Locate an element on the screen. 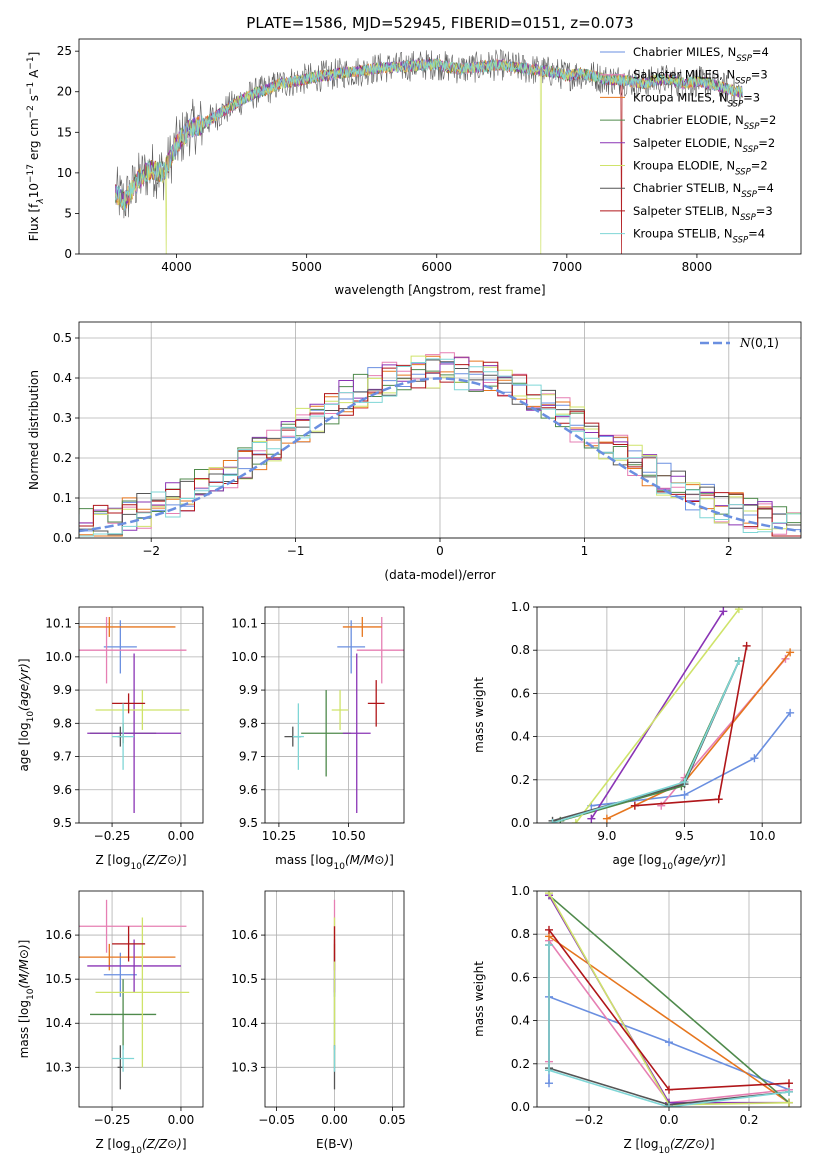  y-tick-label: 0.6 is located at coordinates (520, 977).